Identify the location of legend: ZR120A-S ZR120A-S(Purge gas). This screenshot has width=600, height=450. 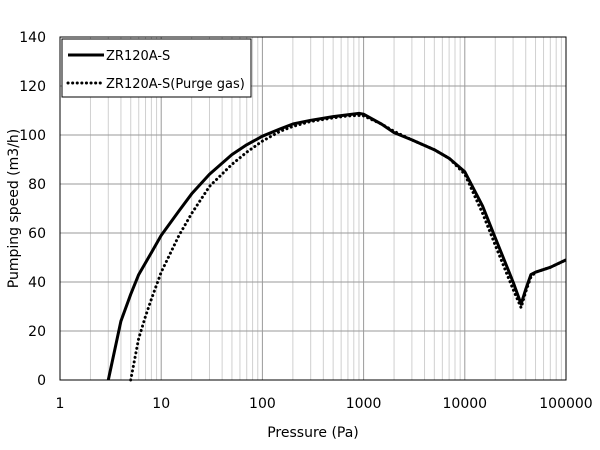
(156, 68).